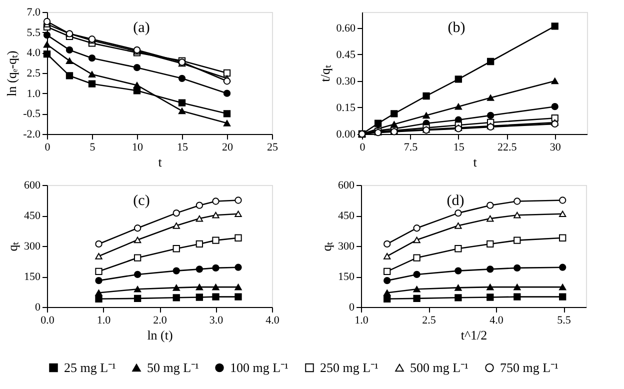 This screenshot has width=624, height=389. What do you see at coordinates (529, 367) in the screenshot?
I see `legend-label: 750 mg L⁻¹` at bounding box center [529, 367].